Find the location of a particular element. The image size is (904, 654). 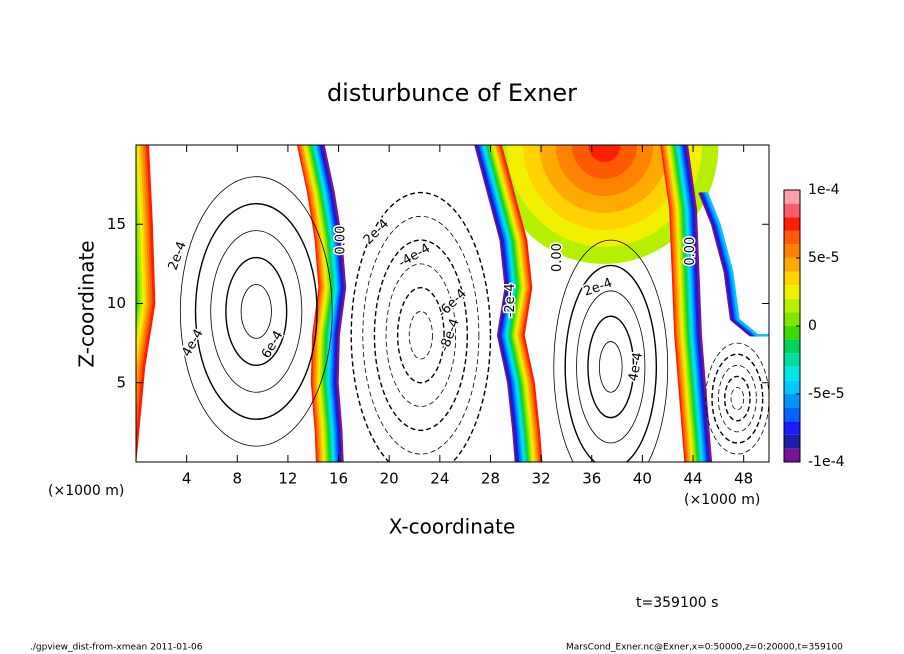

colorbar-tick-label: 5e-5 is located at coordinates (823, 258).